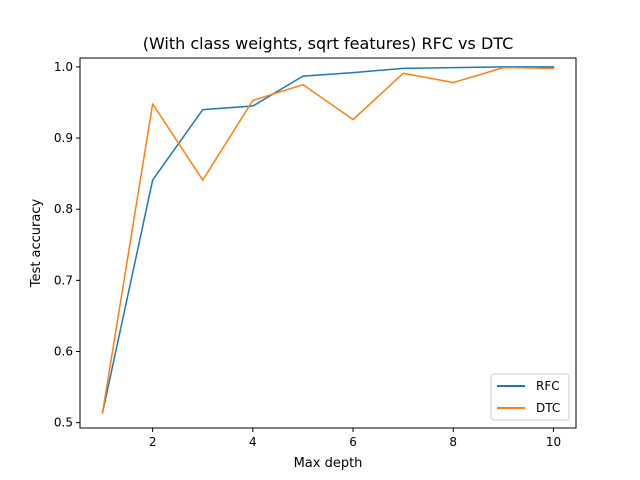 Image resolution: width=640 pixels, height=480 pixels. I want to click on legend: RFC DTC, so click(530, 397).